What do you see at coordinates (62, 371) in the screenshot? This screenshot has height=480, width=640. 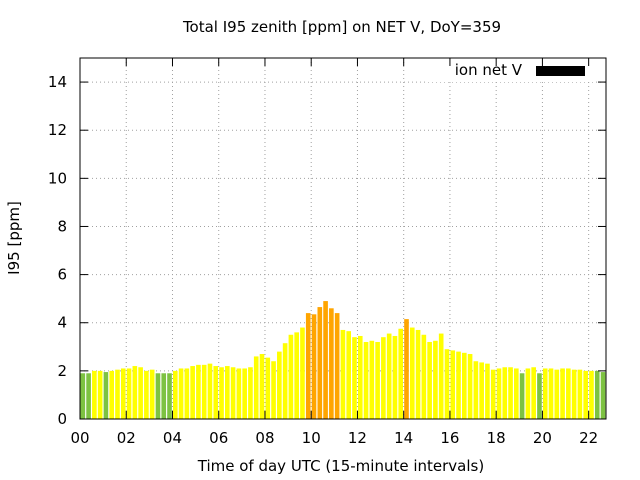 I see `y-tick-label: 2` at bounding box center [62, 371].